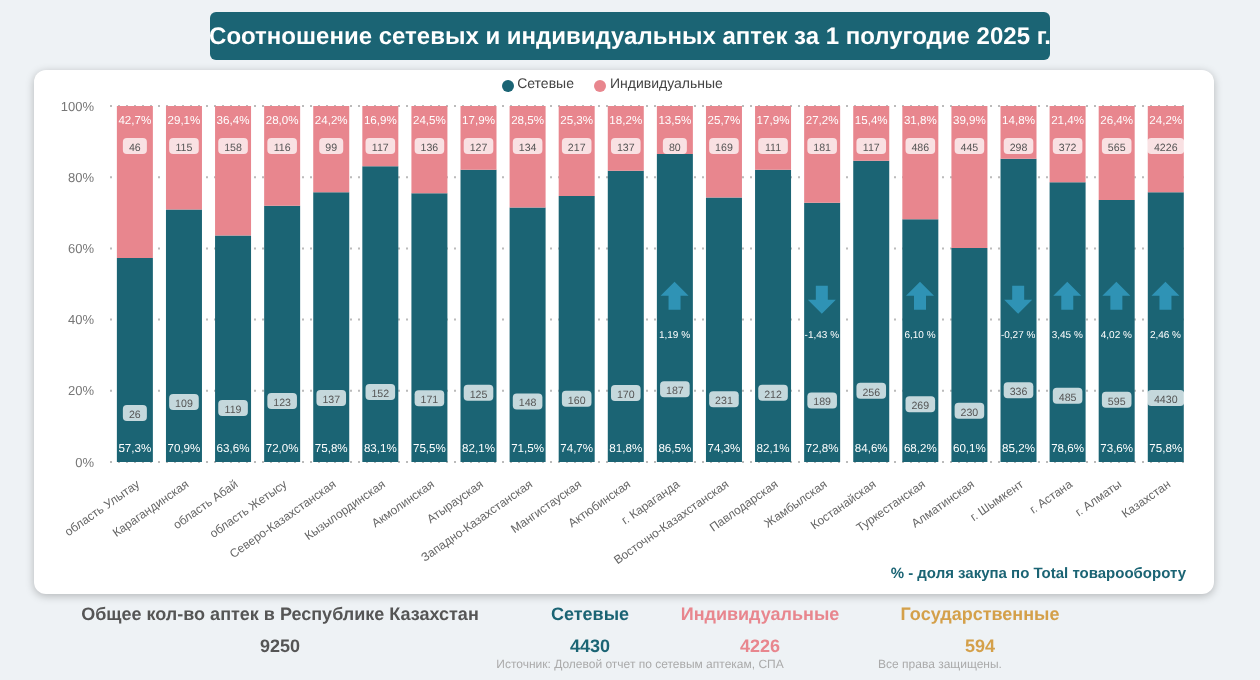 Image resolution: width=1260 pixels, height=680 pixels. What do you see at coordinates (280, 614) in the screenshot?
I see `text: Общее кол-во аптек в Республике Казахстан` at bounding box center [280, 614].